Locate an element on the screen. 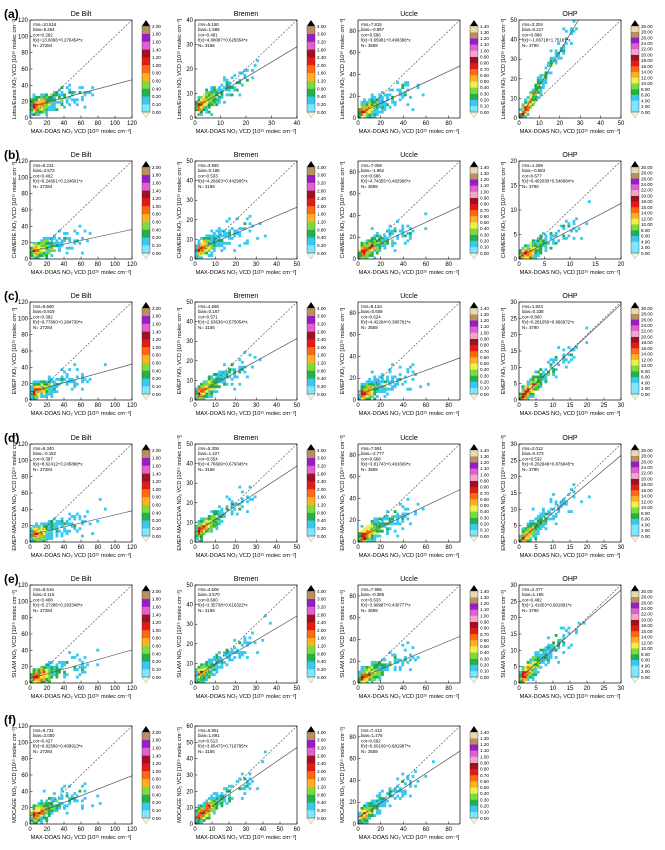  x-axis-label: MAX-DOAS NO₂ VCD [10¹⁵ molec cm⁻²] is located at coordinates (409, 696).